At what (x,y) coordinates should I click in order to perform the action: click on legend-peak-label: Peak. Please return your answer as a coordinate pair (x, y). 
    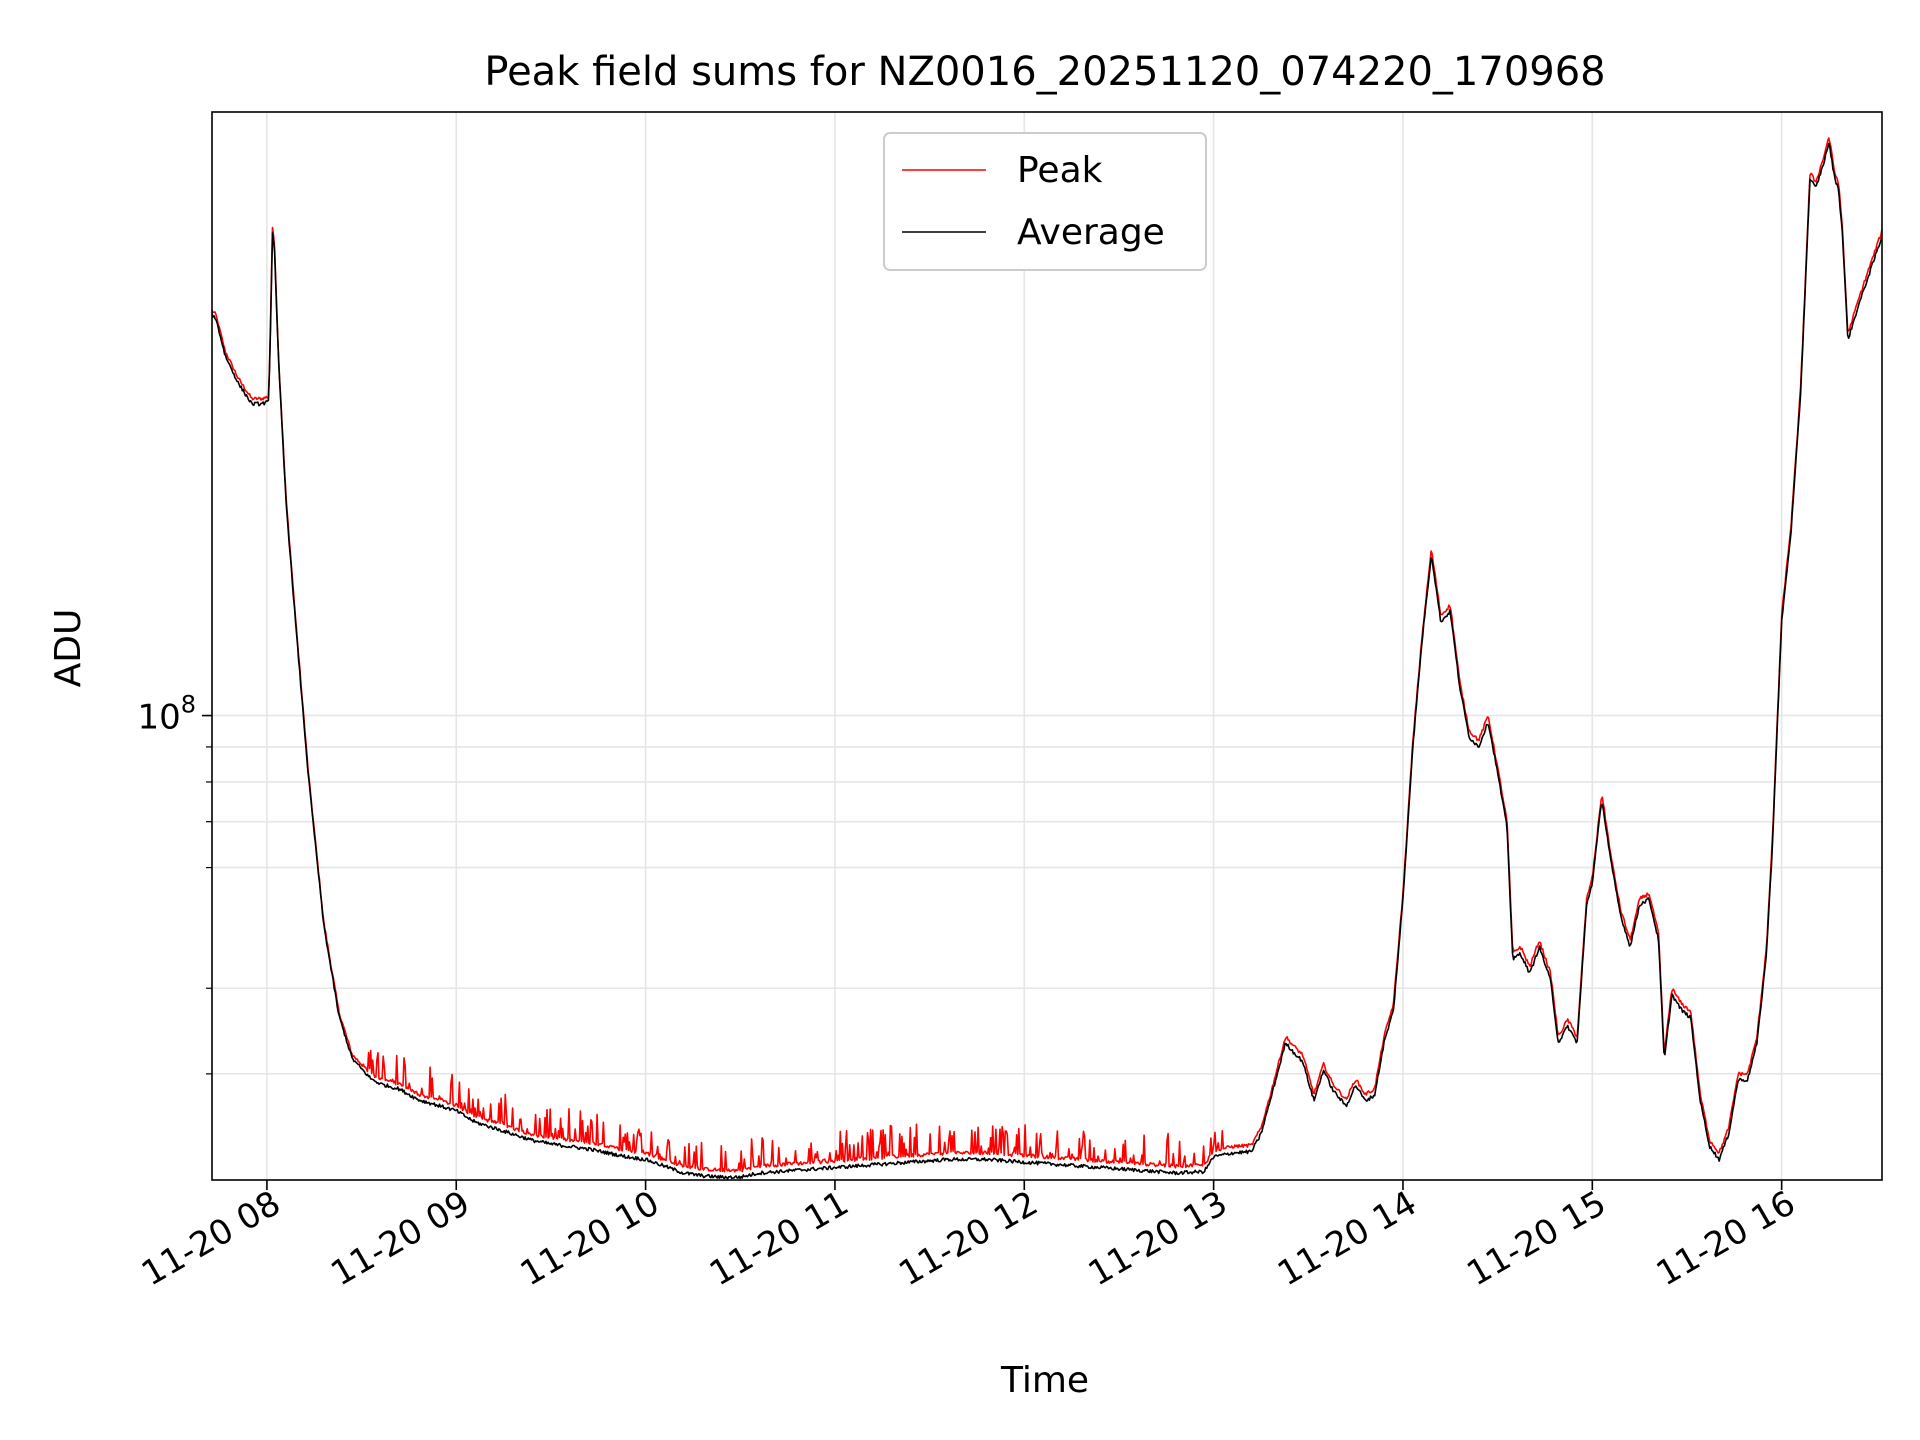
    Looking at the image, I should click on (1060, 170).